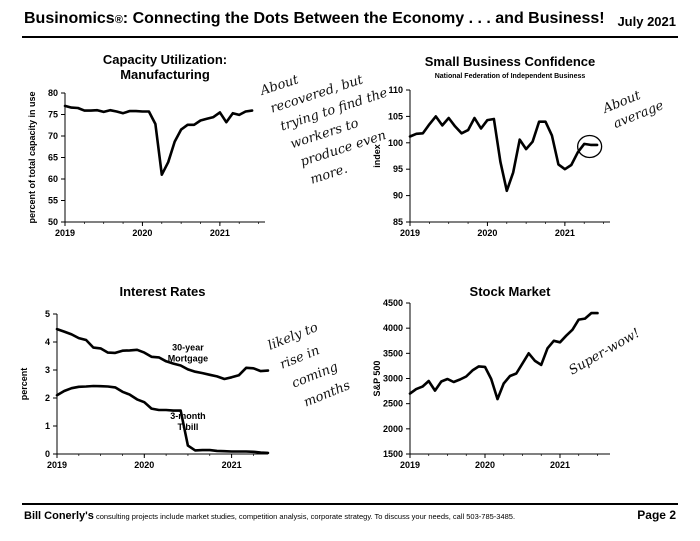 This screenshot has width=700, height=541. What do you see at coordinates (69, 18) in the screenshot?
I see `brand-name: Businomics` at bounding box center [69, 18].